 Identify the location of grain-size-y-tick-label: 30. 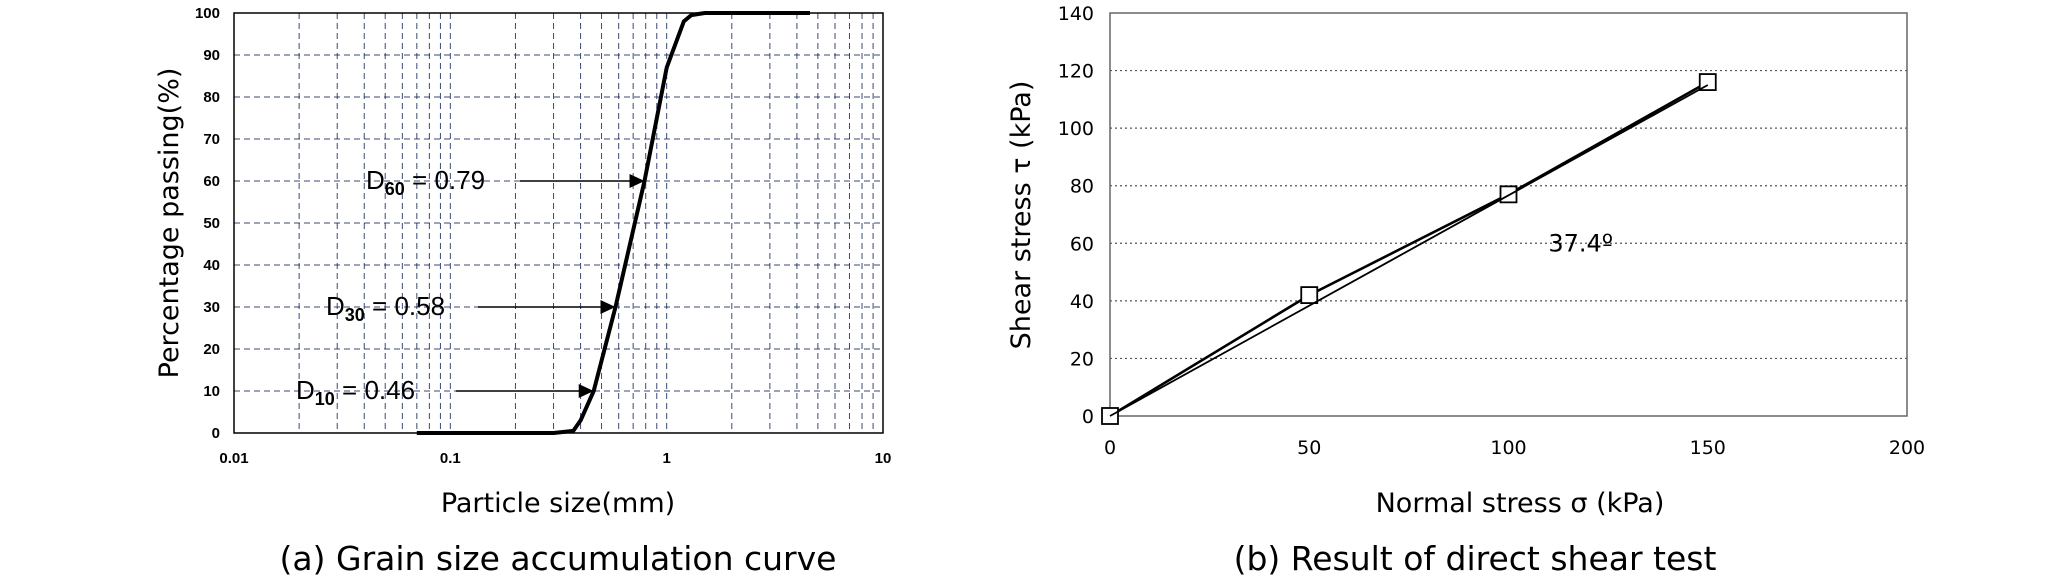
(211, 307).